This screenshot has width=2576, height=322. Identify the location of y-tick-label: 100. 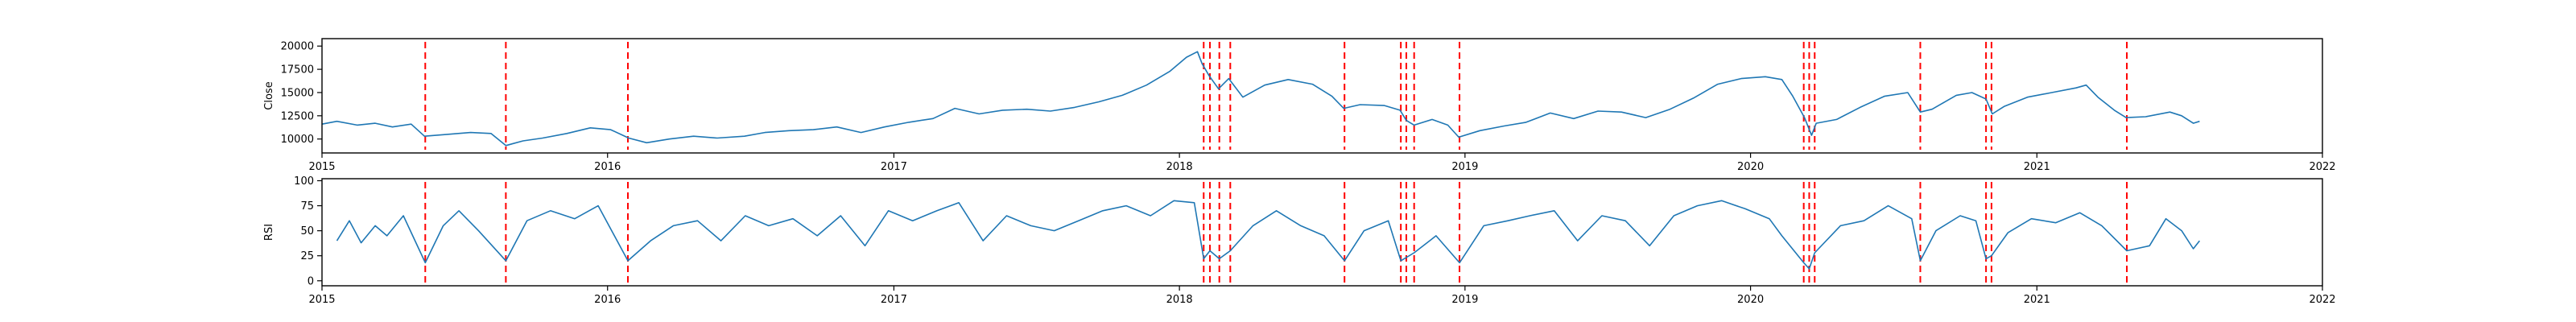
(304, 181).